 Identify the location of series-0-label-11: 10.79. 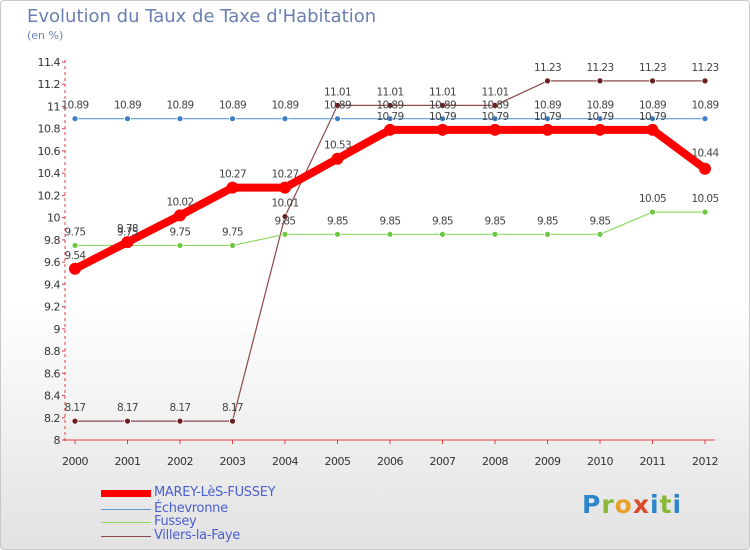
(652, 117).